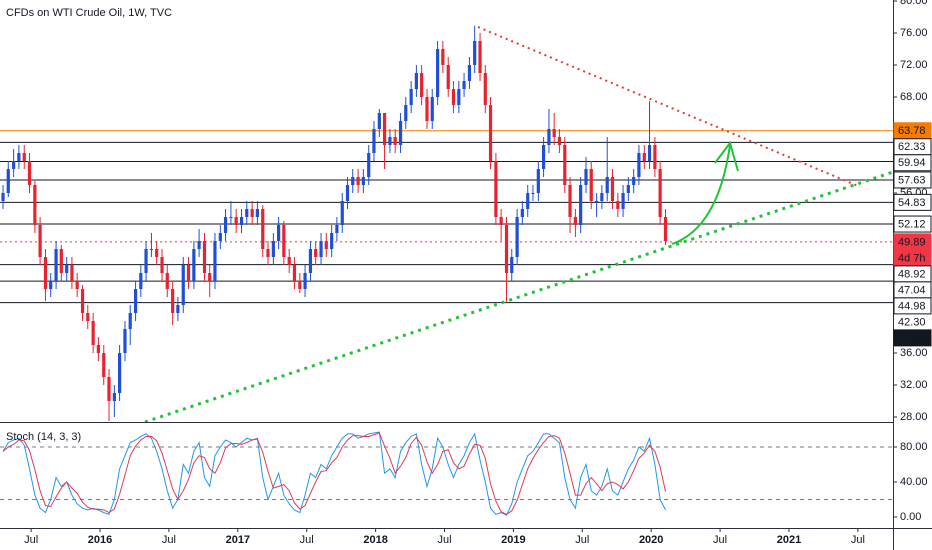  Describe the element at coordinates (726, 156) in the screenshot. I see `forecast-arrowhead` at that location.